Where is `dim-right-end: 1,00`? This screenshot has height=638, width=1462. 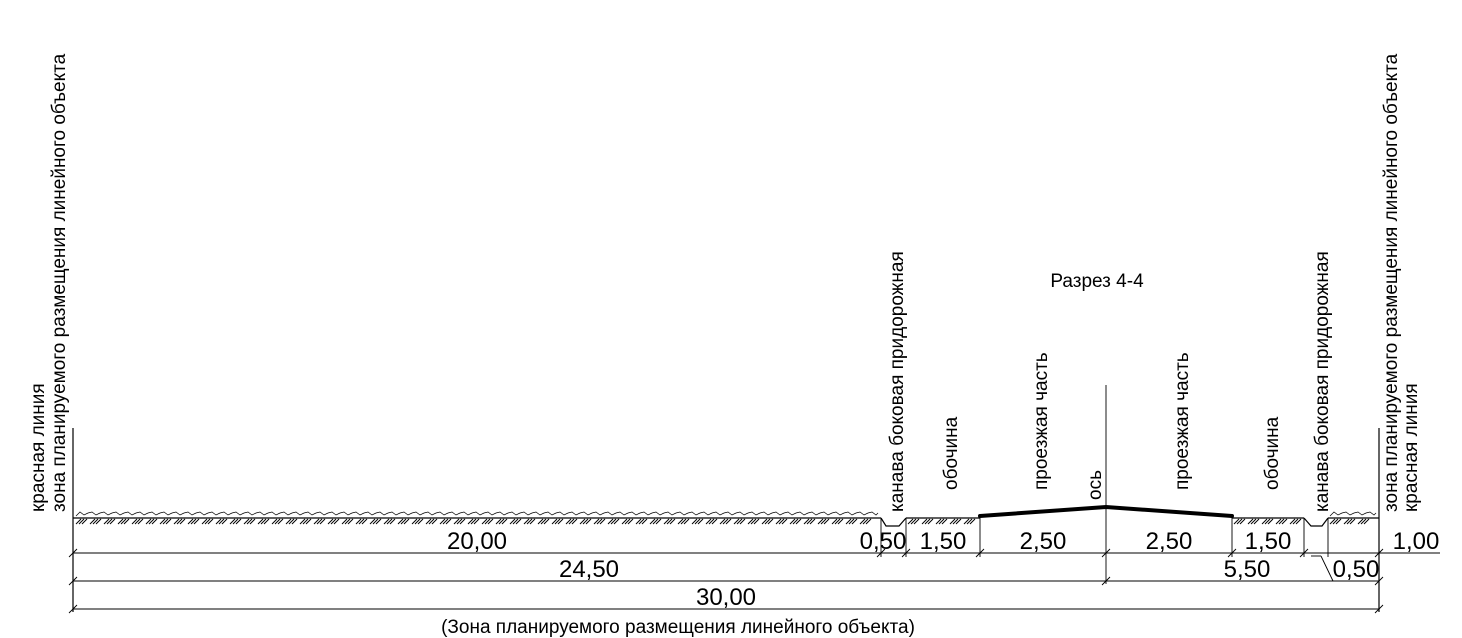 dim-right-end: 1,00 is located at coordinates (1416, 541).